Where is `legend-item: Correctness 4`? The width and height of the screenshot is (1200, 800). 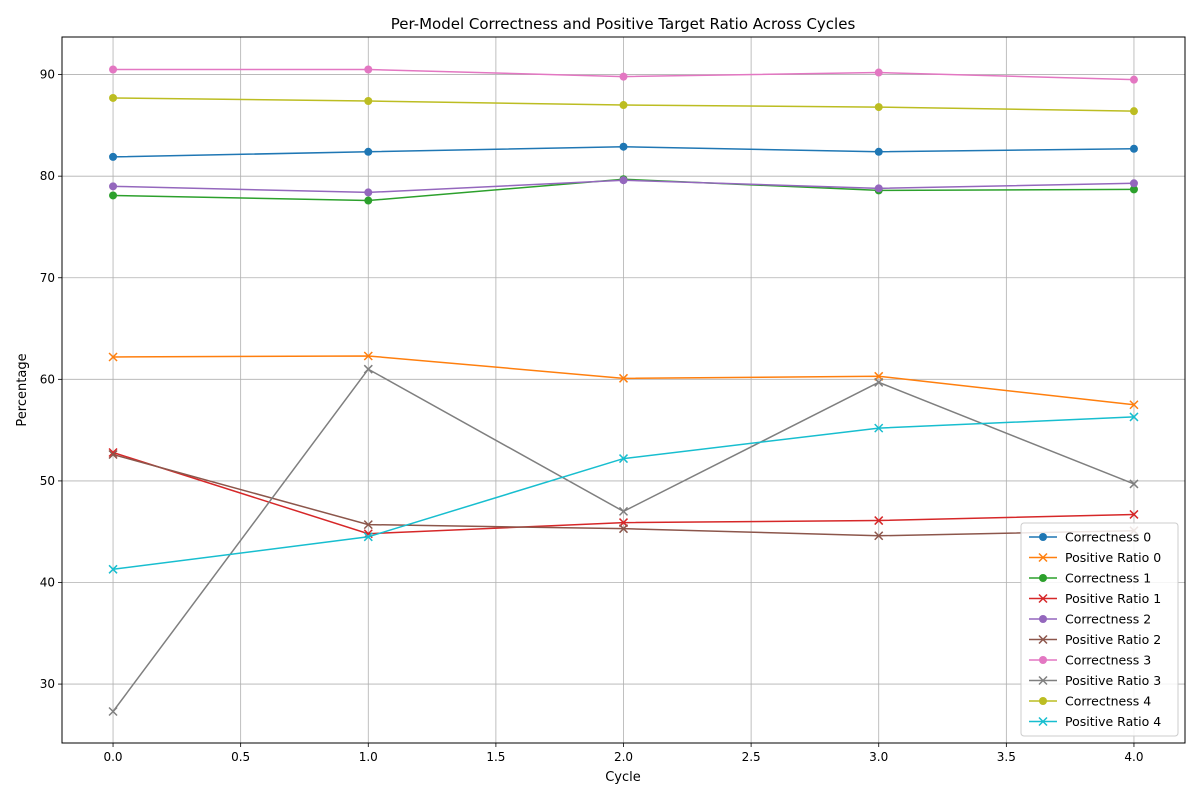
legend-item: Correctness 4 is located at coordinates (1090, 701).